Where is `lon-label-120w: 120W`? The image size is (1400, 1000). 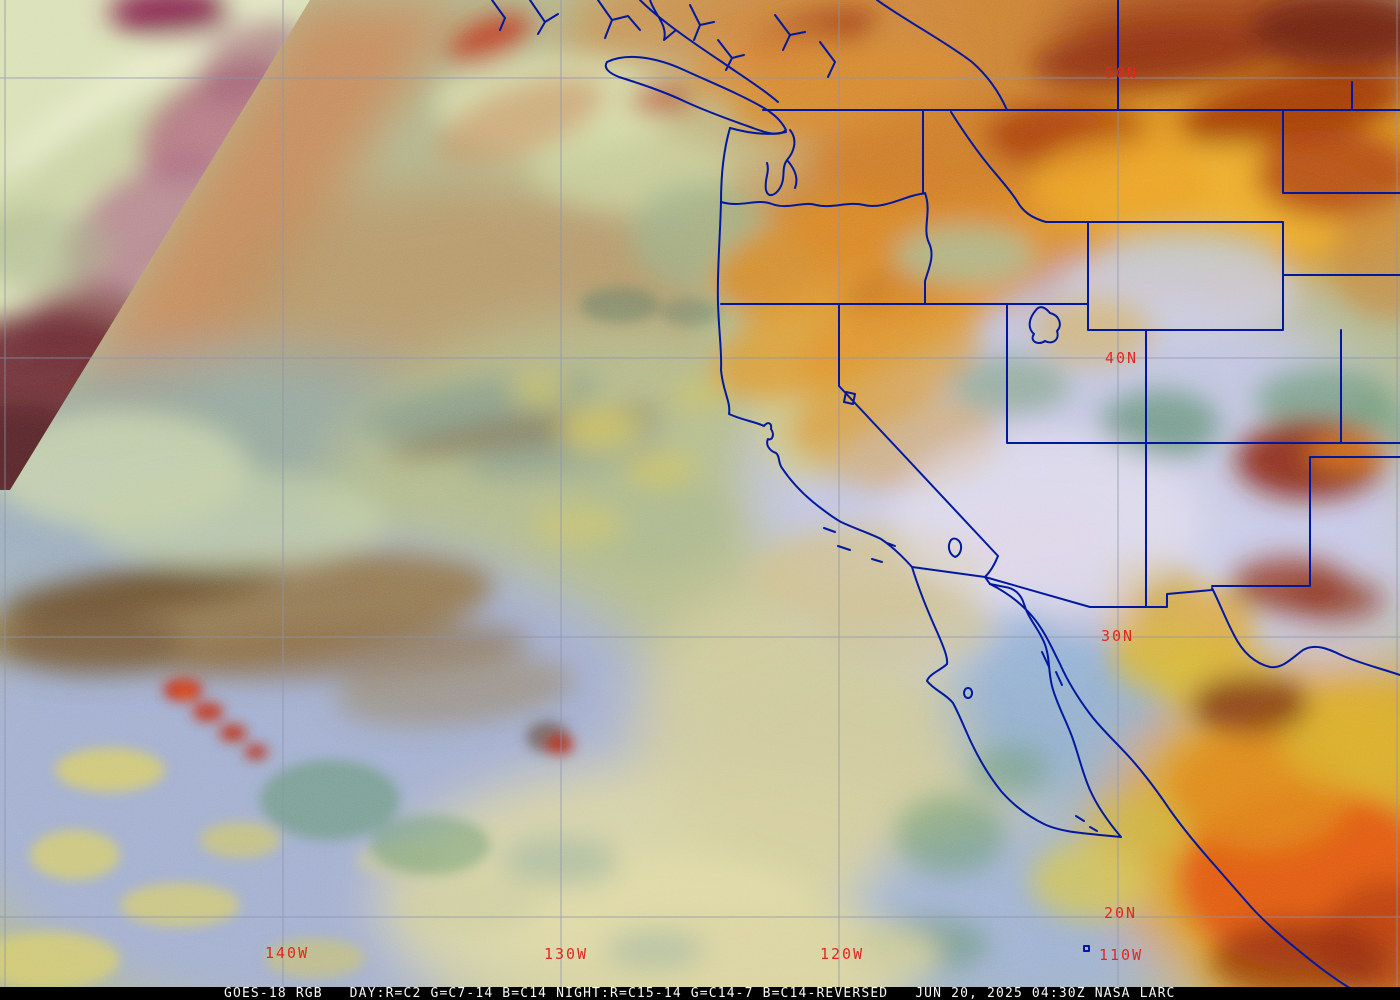 lon-label-120w: 120W is located at coordinates (842, 954).